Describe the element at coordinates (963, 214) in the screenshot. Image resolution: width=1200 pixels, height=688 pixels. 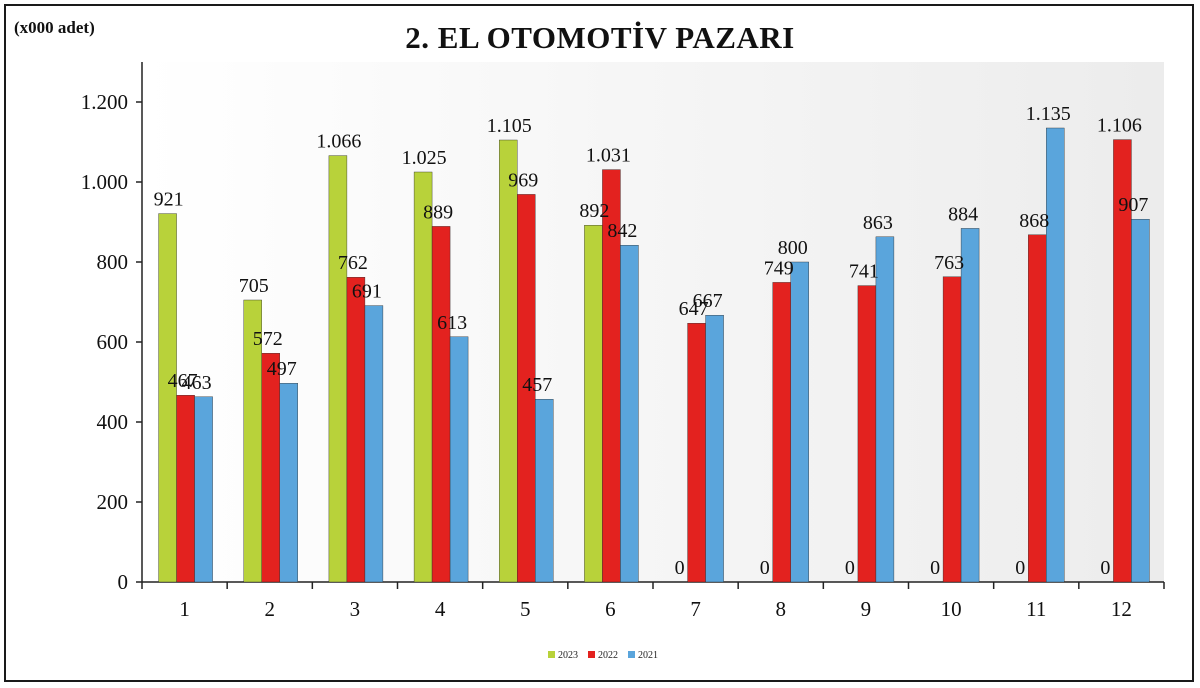
I see `data-label-2021-10: 884` at that location.